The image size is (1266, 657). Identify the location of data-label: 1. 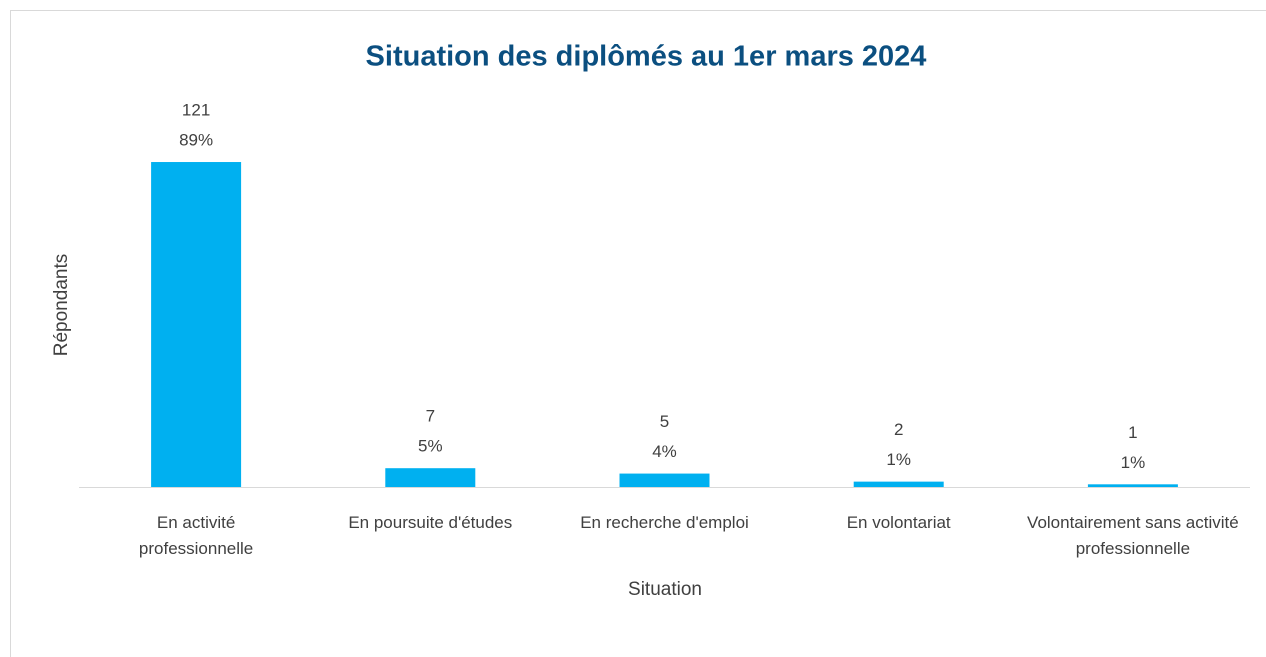
(1132, 432).